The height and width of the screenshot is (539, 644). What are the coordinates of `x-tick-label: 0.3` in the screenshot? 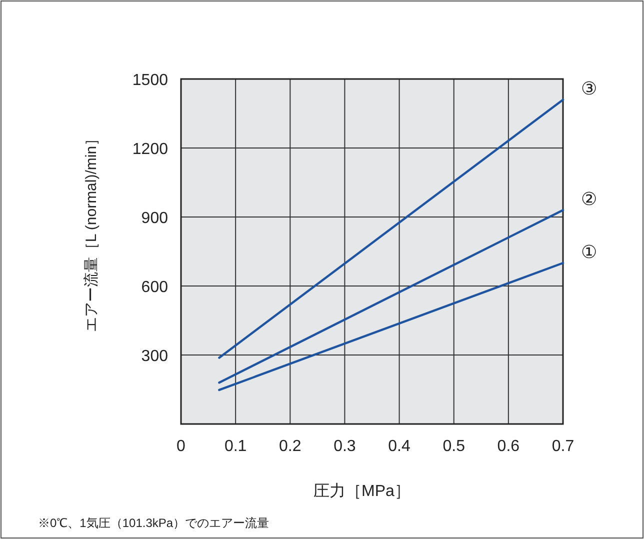 It's located at (345, 446).